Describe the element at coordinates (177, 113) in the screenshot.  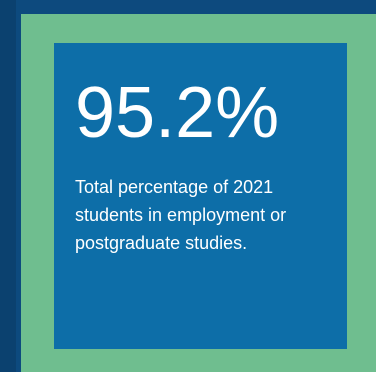
I see `stat-value: 95.2%` at that location.